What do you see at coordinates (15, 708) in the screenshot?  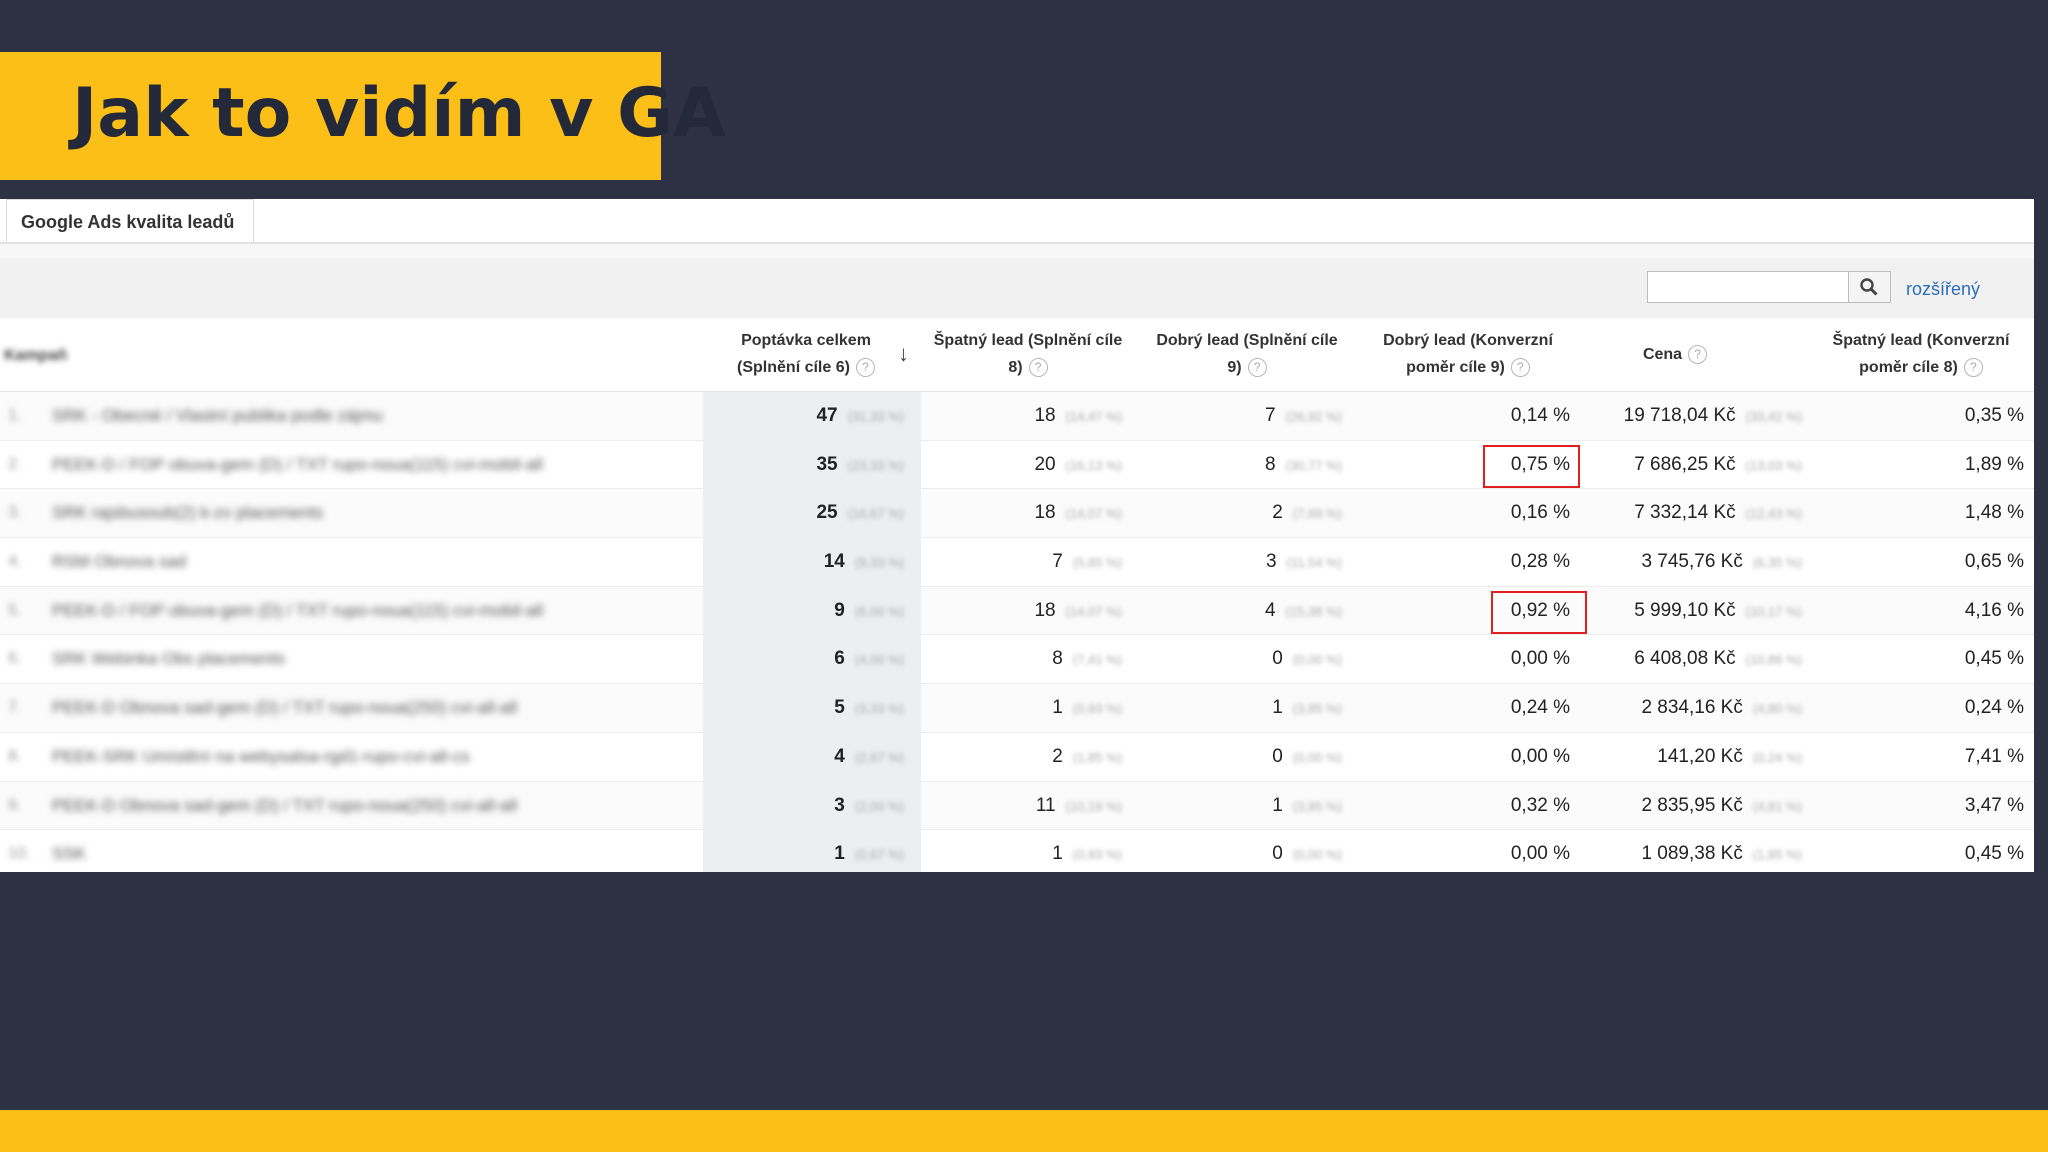 I see `row-number: 7.` at bounding box center [15, 708].